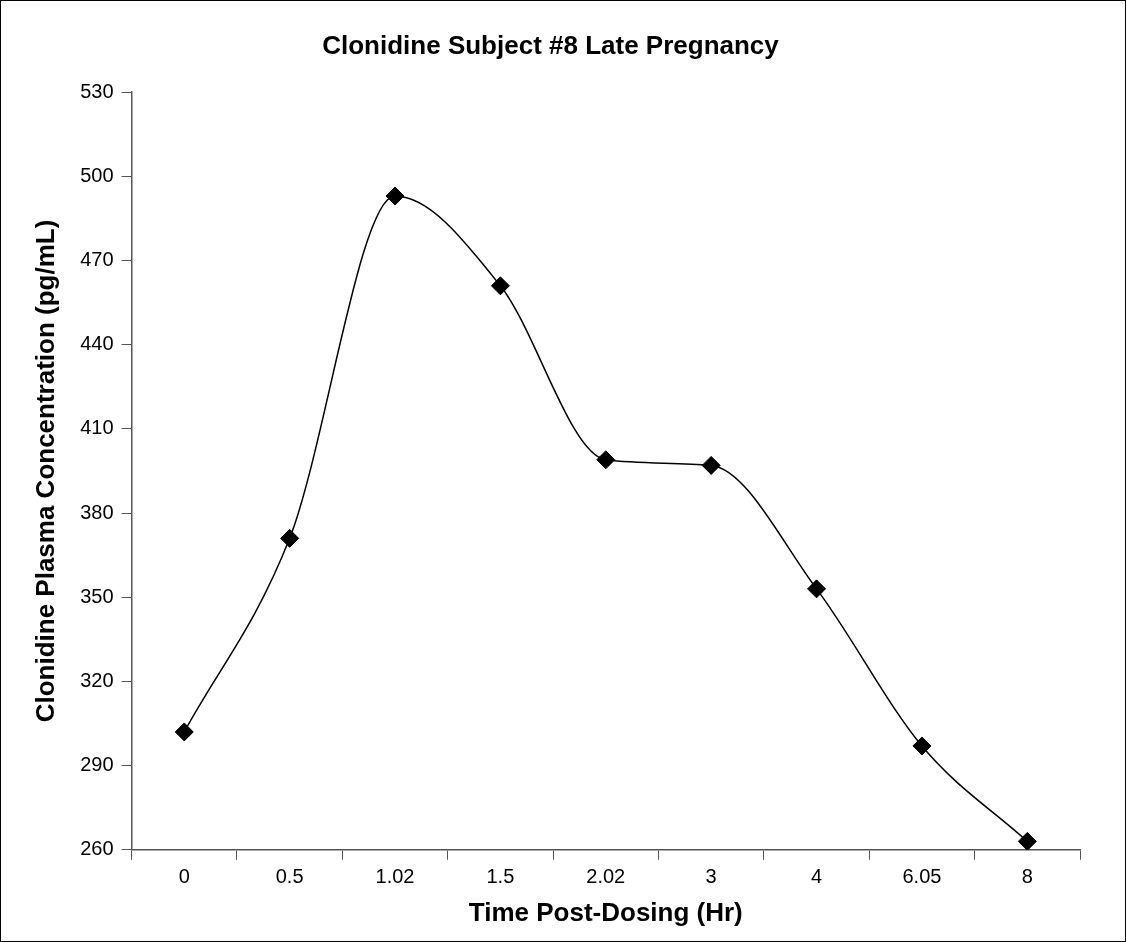 This screenshot has width=1126, height=942. I want to click on x-tick-label: 3, so click(711, 876).